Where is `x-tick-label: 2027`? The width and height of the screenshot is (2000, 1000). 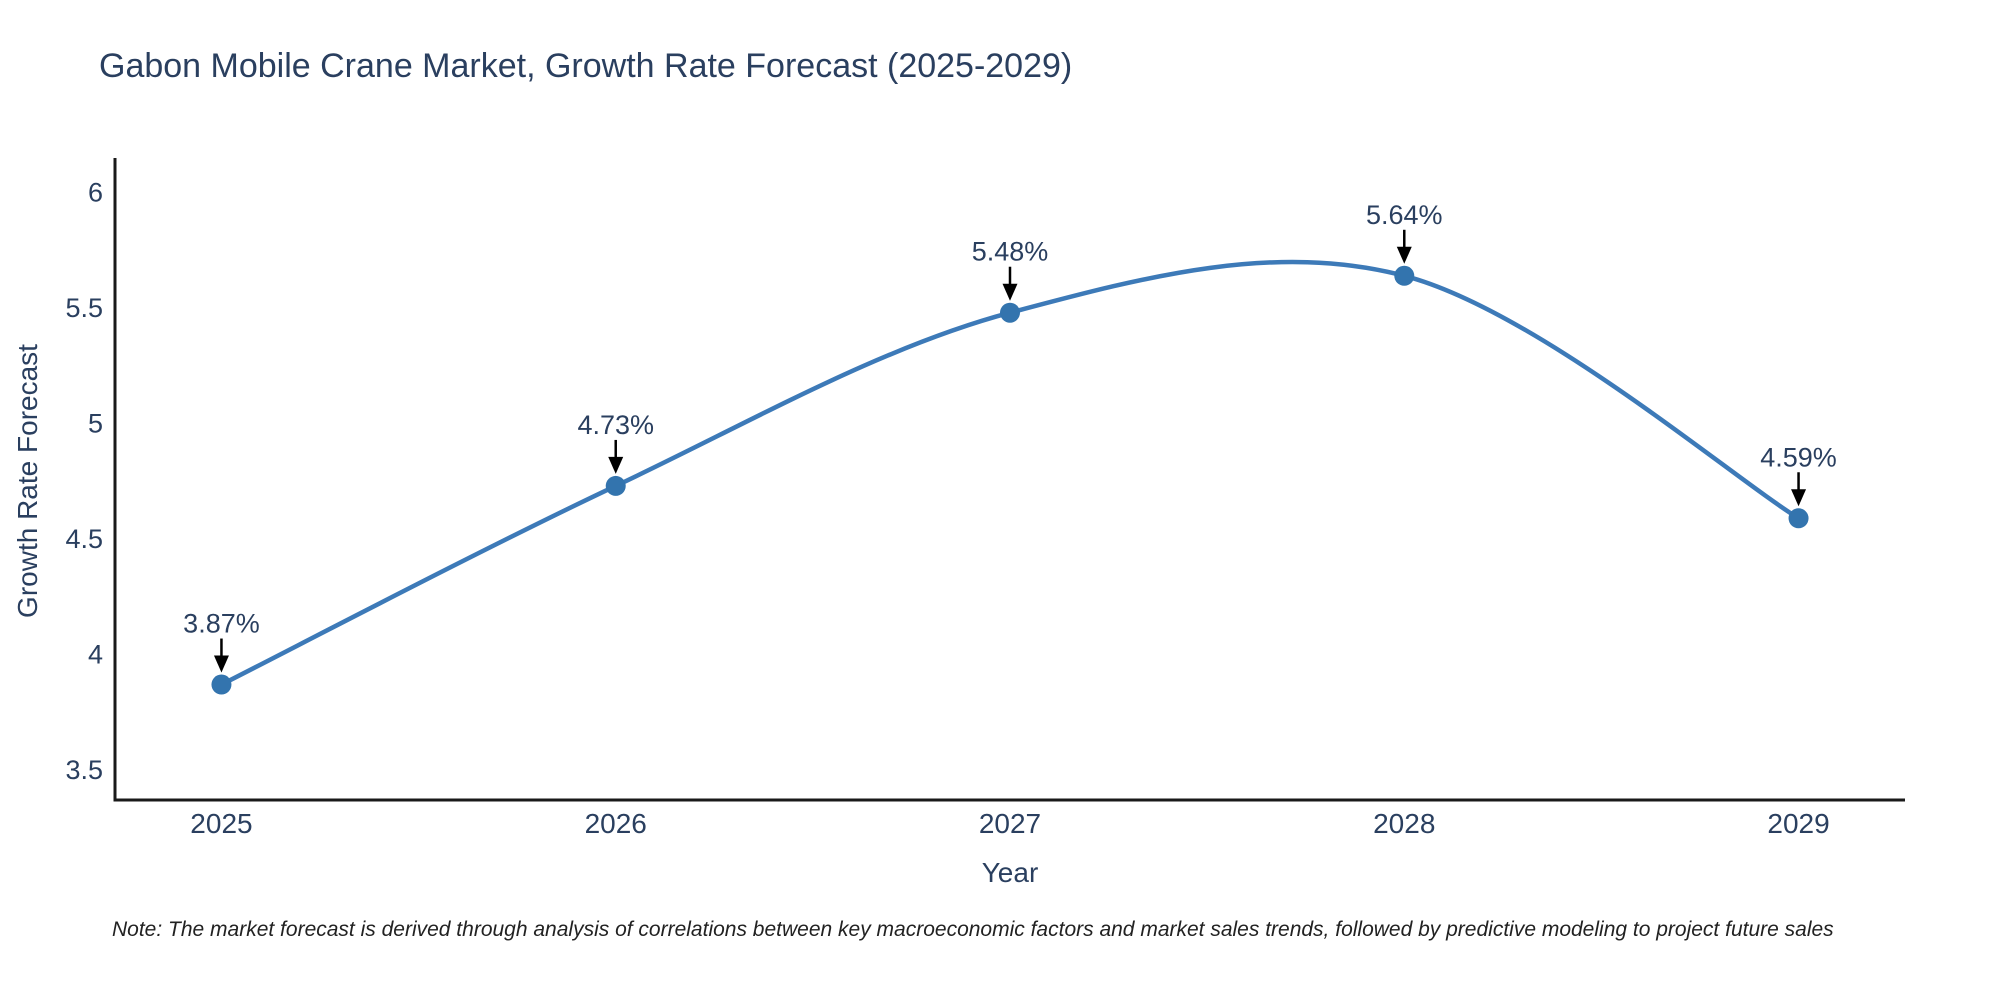 x-tick-label: 2027 is located at coordinates (1010, 823).